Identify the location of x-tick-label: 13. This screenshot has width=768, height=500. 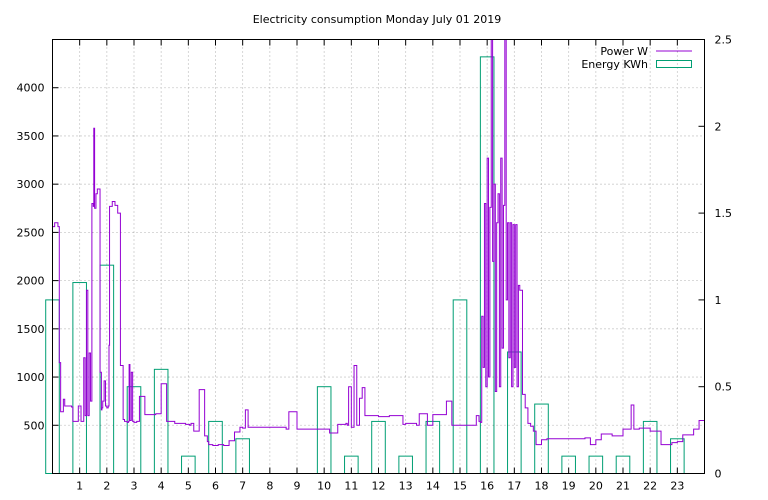
(406, 486).